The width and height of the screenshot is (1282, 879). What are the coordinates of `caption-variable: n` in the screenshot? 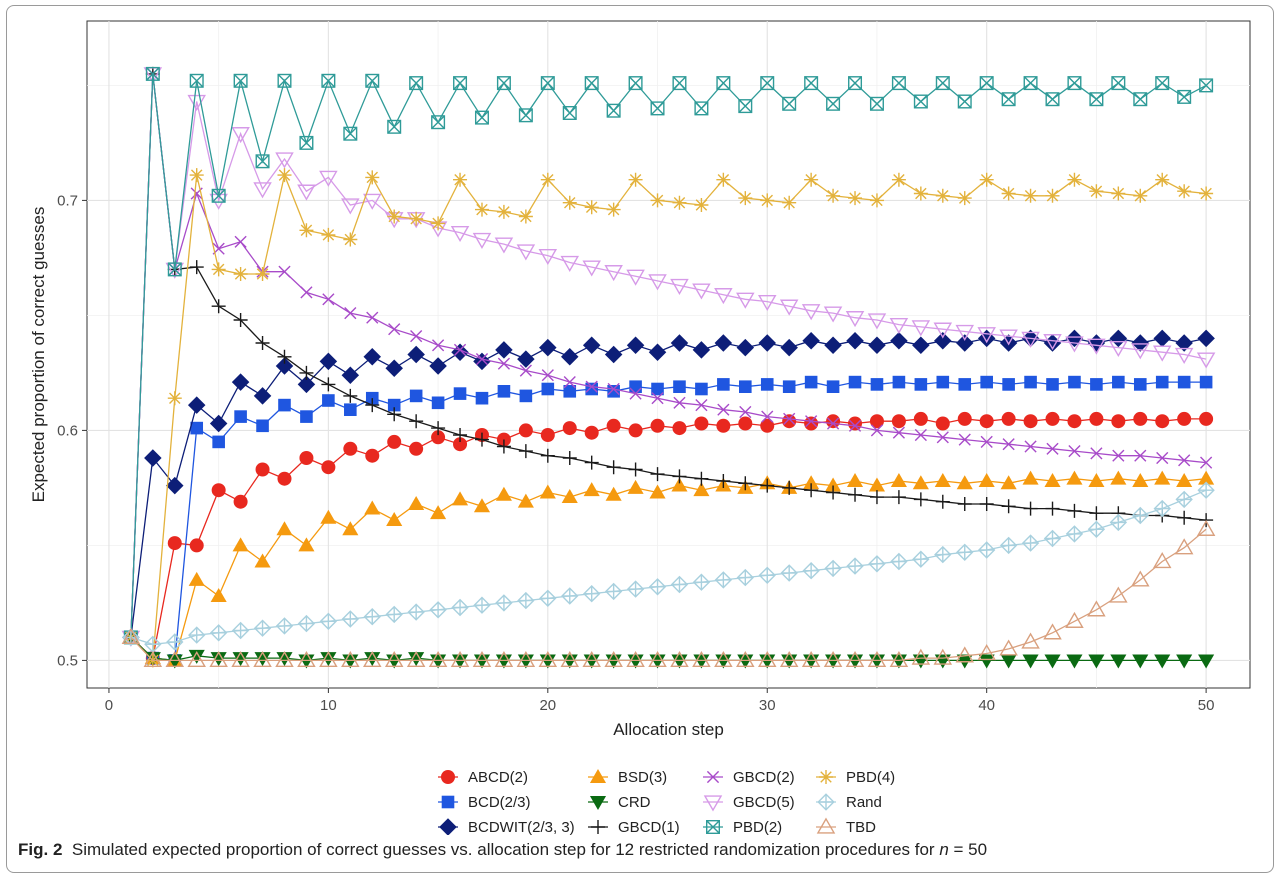 It's located at (944, 849).